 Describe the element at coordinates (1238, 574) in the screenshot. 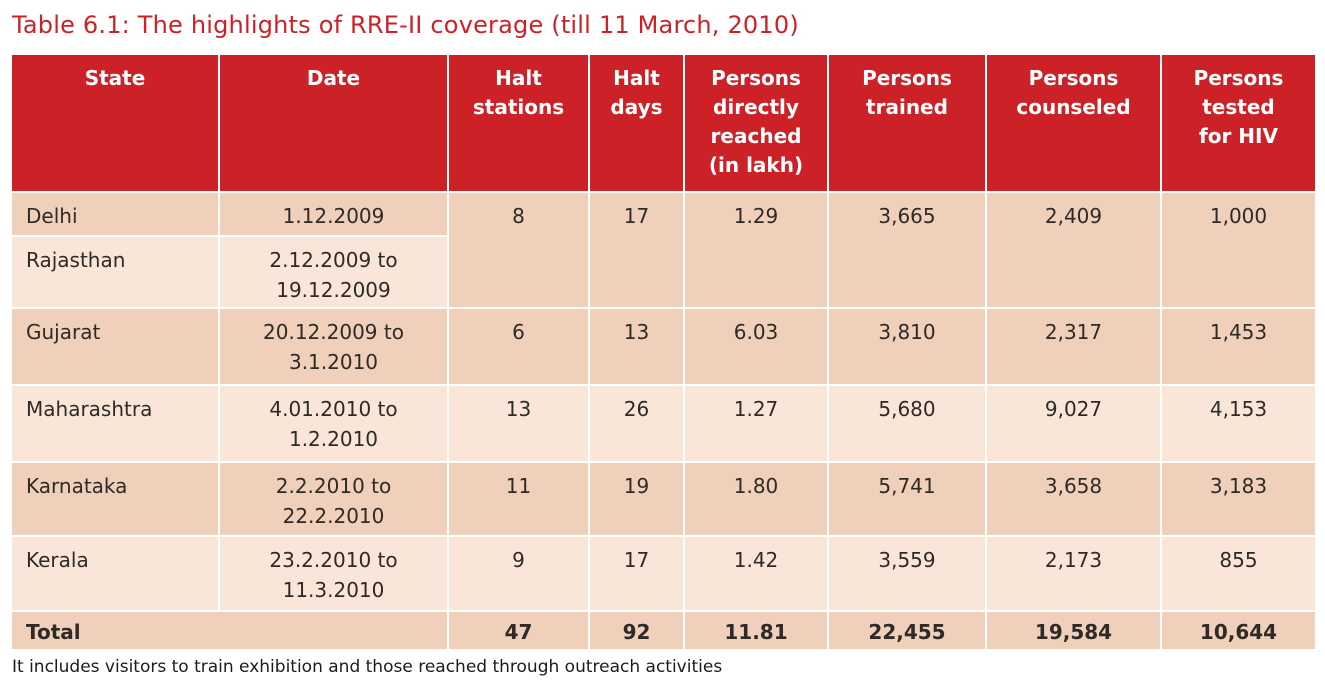

I see `cell-persons-tested: 855` at that location.